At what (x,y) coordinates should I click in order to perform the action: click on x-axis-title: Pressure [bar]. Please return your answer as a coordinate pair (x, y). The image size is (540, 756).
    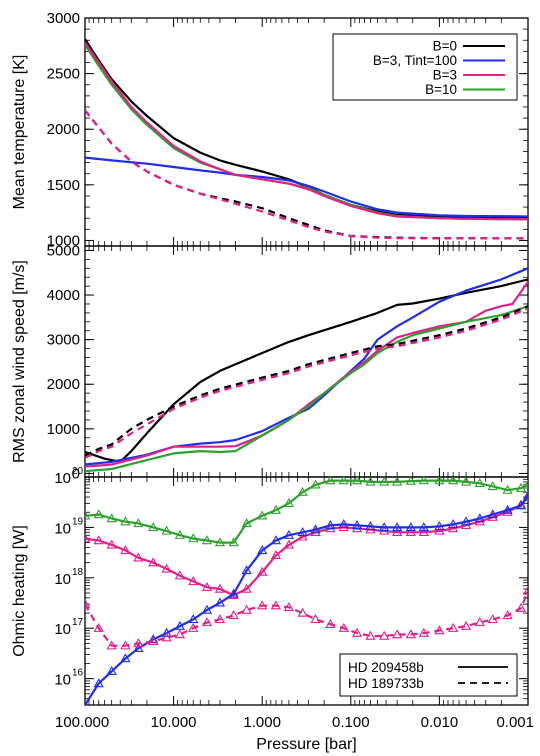
    Looking at the image, I should click on (306, 744).